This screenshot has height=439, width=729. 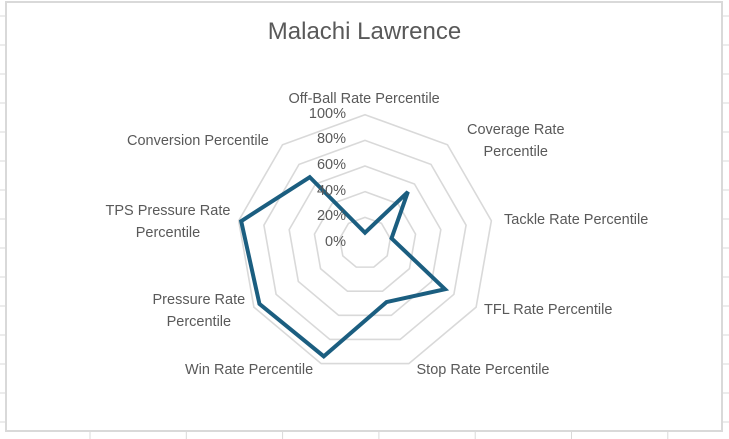 What do you see at coordinates (331, 190) in the screenshot?
I see `radial-tick-label: 40%` at bounding box center [331, 190].